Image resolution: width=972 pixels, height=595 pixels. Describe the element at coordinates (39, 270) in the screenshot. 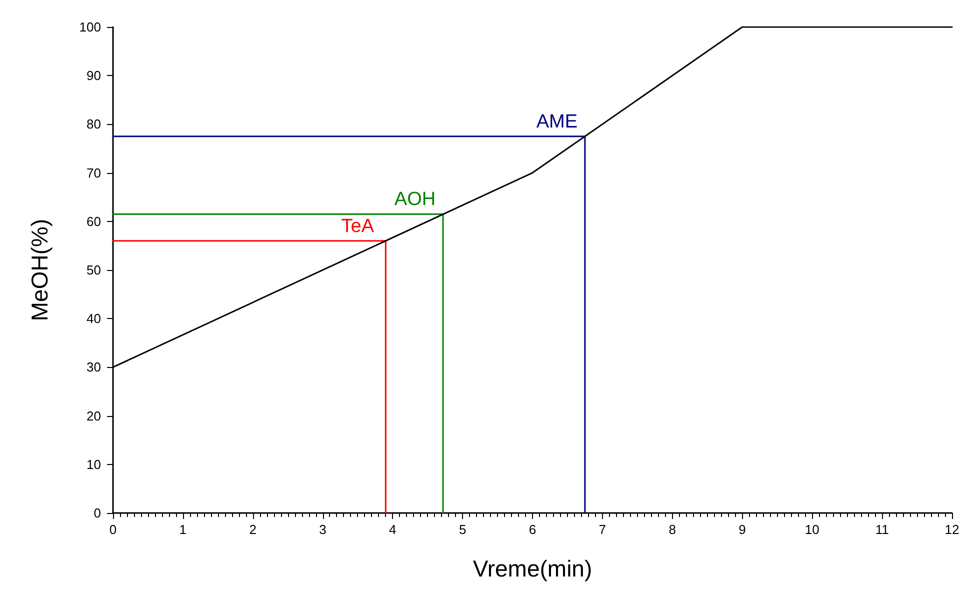

I see `y-axis-title: MeOH(%)` at that location.